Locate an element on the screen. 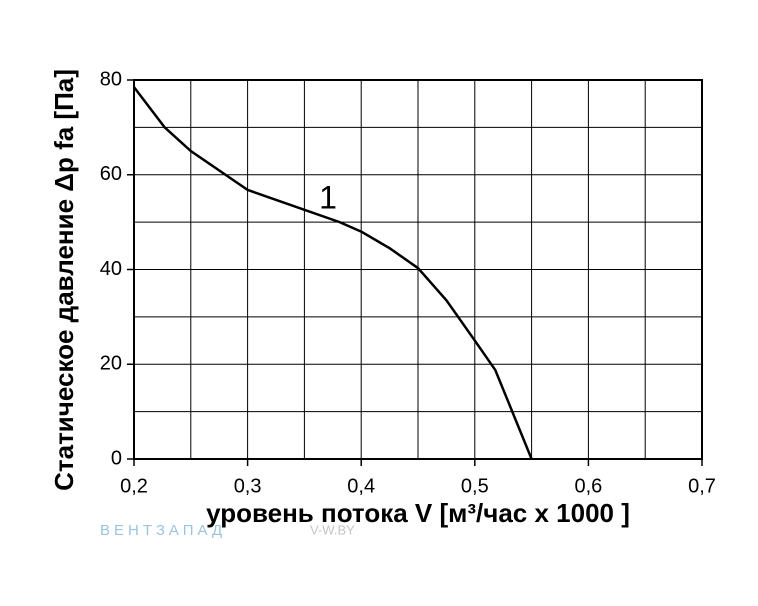 The width and height of the screenshot is (758, 606). x-tick-label: 0,3 is located at coordinates (248, 486).